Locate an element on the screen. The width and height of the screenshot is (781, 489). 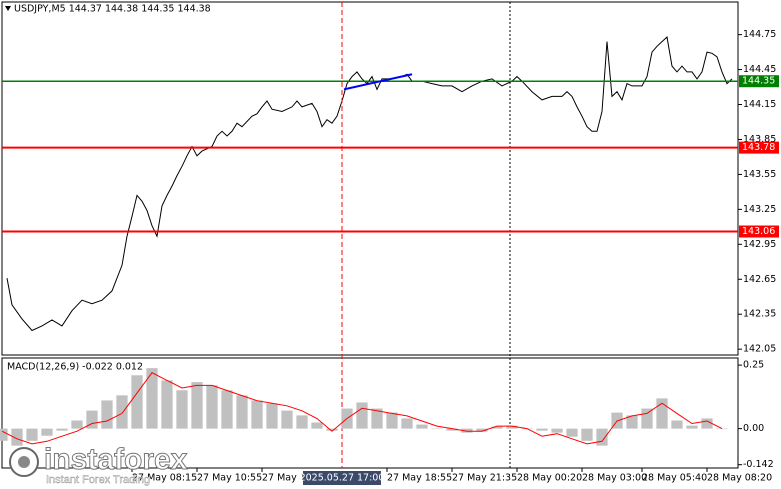
y-tick-label: 143.85 is located at coordinates (759, 139).